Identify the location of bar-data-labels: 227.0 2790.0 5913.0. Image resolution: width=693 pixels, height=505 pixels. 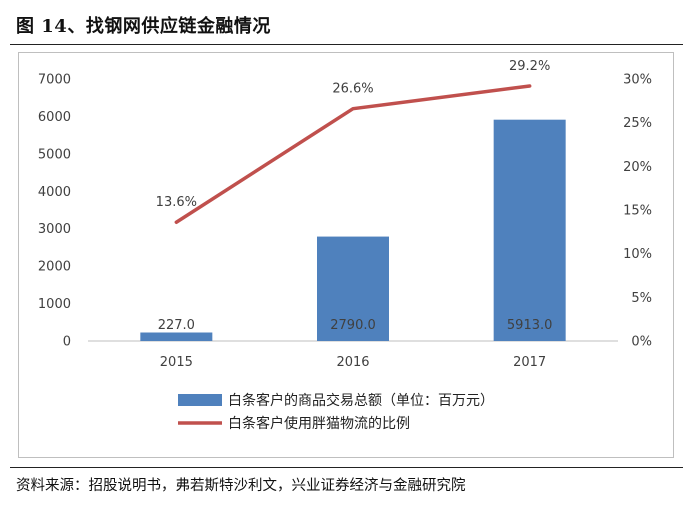
(355, 325).